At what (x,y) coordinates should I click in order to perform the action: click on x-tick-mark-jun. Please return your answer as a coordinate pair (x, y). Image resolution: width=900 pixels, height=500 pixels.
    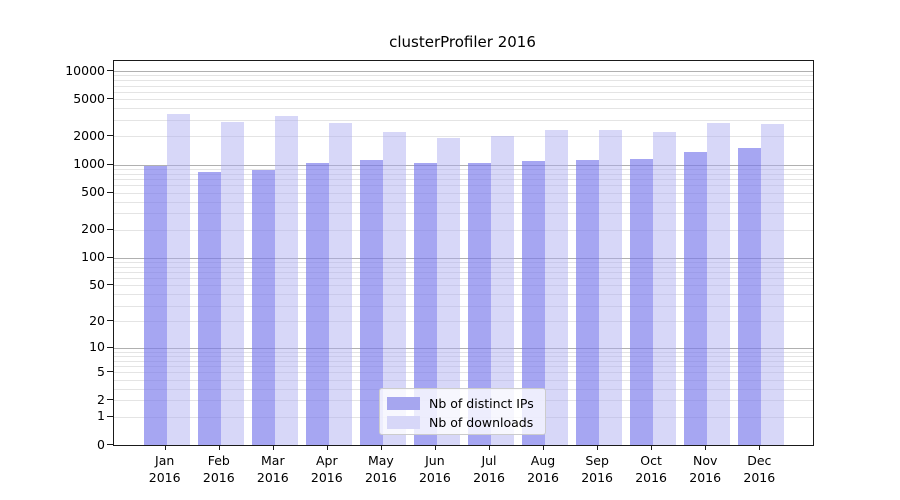
    Looking at the image, I should click on (435, 447).